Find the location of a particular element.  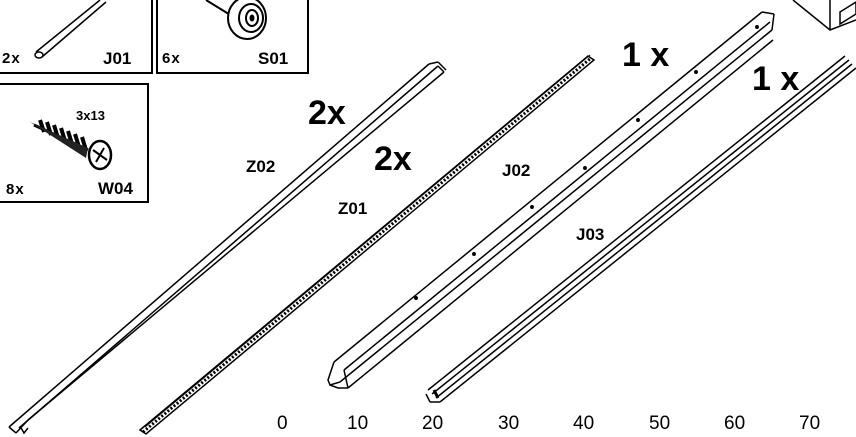

scale-tick-40: 40 is located at coordinates (584, 423).